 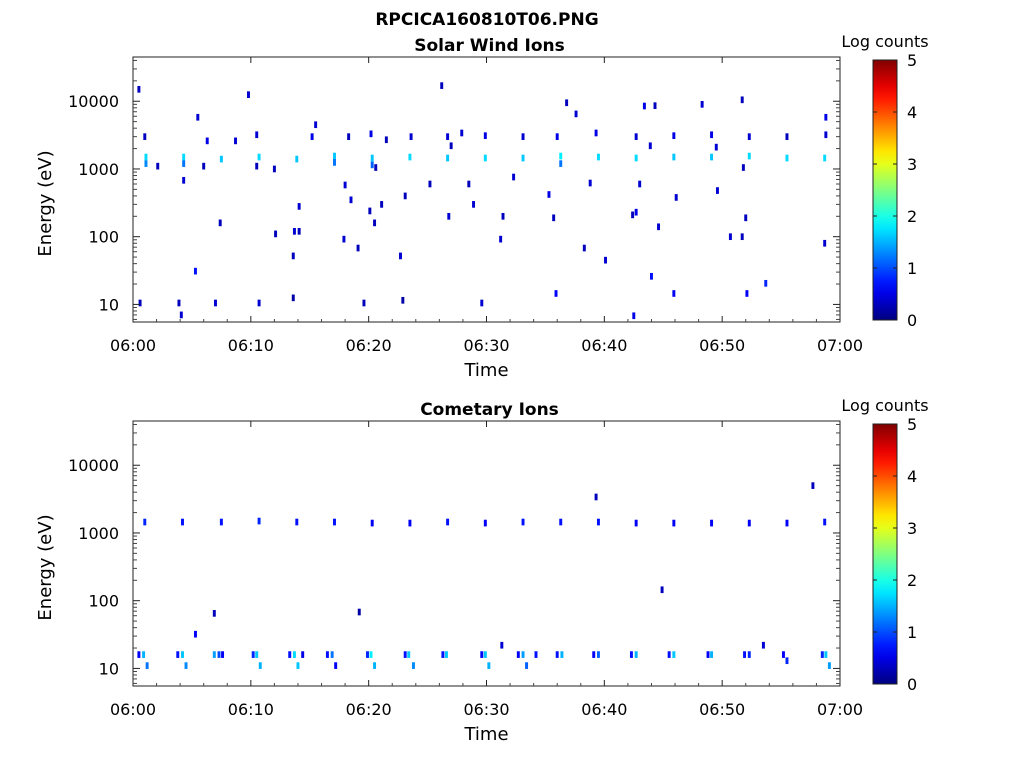 What do you see at coordinates (486, 20) in the screenshot?
I see `figure-title: RPCICA160810T06.PNG` at bounding box center [486, 20].